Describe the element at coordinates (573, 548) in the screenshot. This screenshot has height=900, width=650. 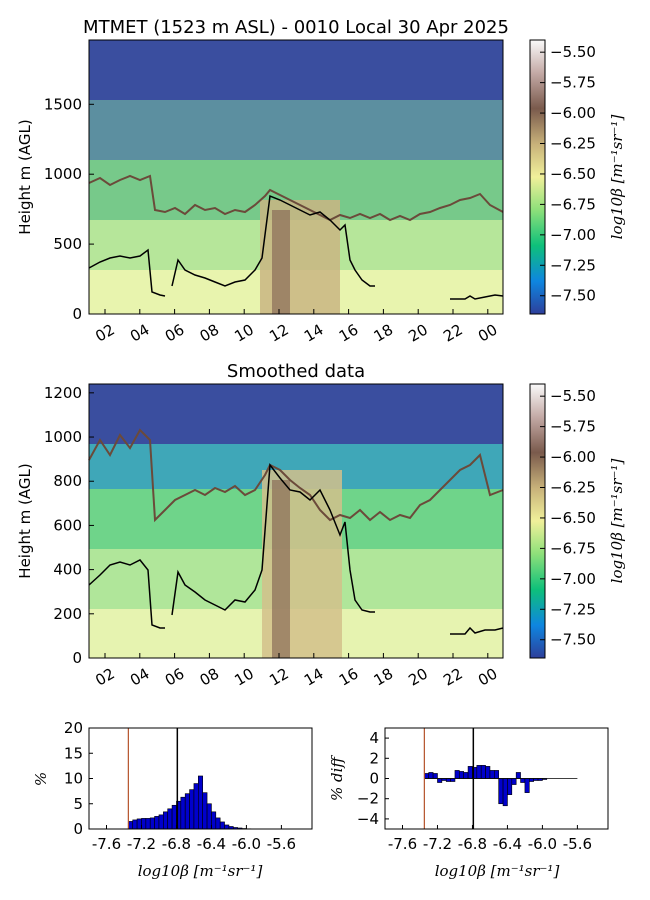
I see `colorbar-tick-label: −6.75` at that location.